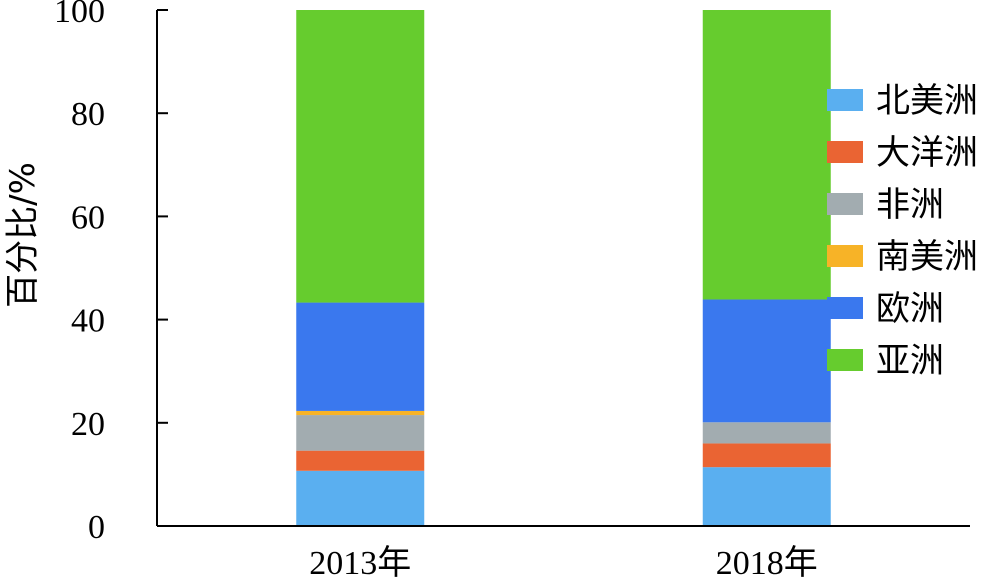 This screenshot has height=581, width=1000. What do you see at coordinates (88, 321) in the screenshot?
I see `y-tick-label: 40` at bounding box center [88, 321].